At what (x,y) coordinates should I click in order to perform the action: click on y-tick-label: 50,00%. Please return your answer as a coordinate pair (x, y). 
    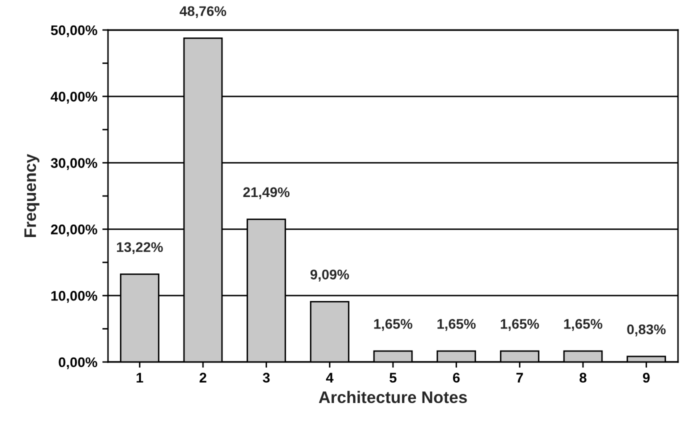
    Looking at the image, I should click on (74, 31).